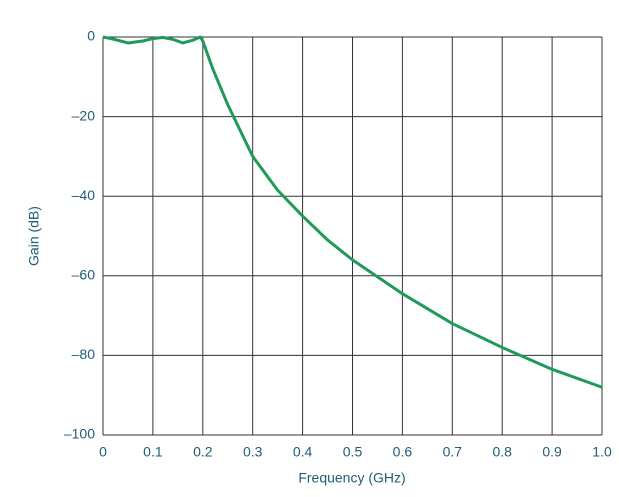  I want to click on x-tick-label: 0.7, so click(453, 452).